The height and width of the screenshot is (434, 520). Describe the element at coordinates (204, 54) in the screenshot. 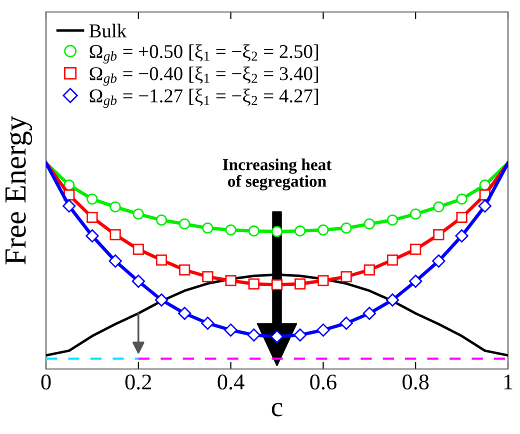

I see `legend-label: Ω$_{gb}$ = +0.50 [ξ$_{1}$ = −ξ$_{2}$ = 2.50]` at that location.